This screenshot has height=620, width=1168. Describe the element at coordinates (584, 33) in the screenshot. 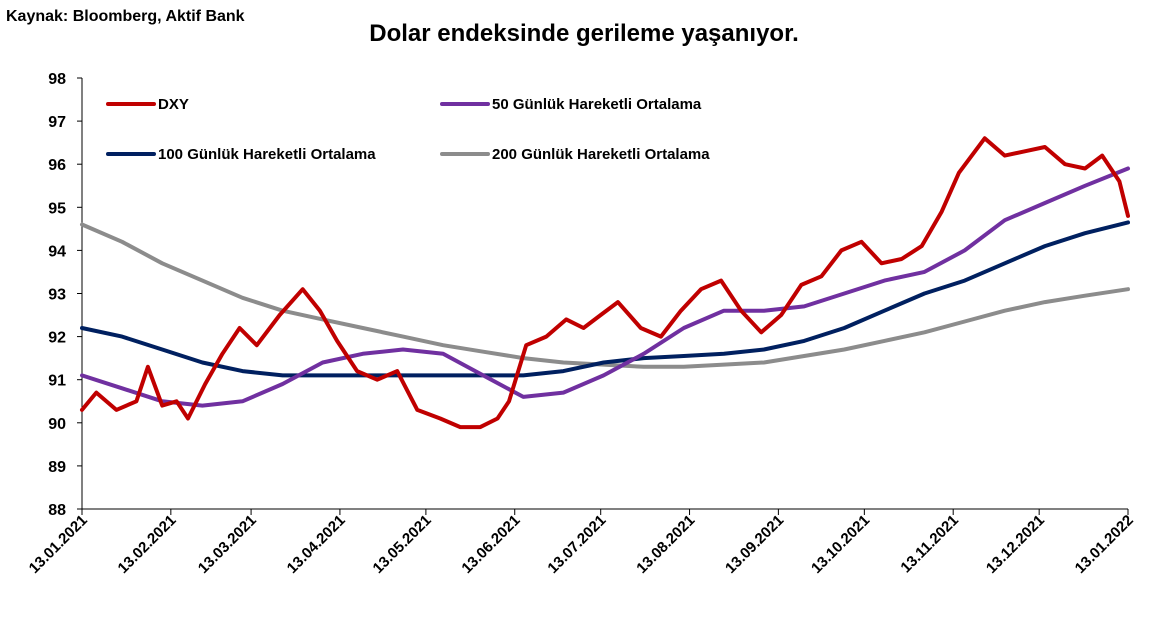

I see `chart-title: Dolar endeksinde gerileme yaşanıyor.` at that location.